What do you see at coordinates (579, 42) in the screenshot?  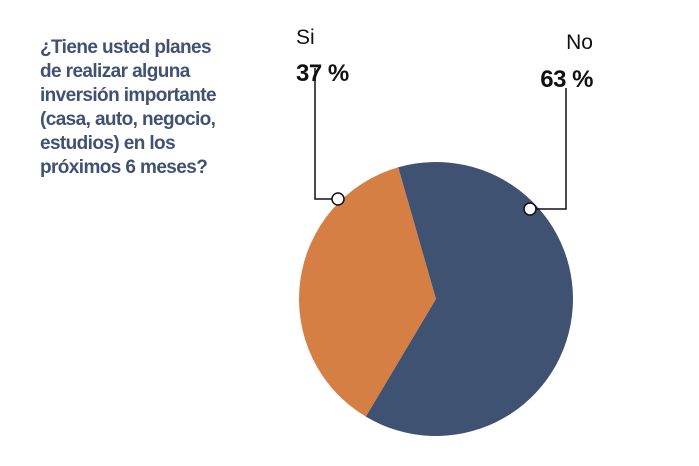 I see `slice-label-no: No` at bounding box center [579, 42].